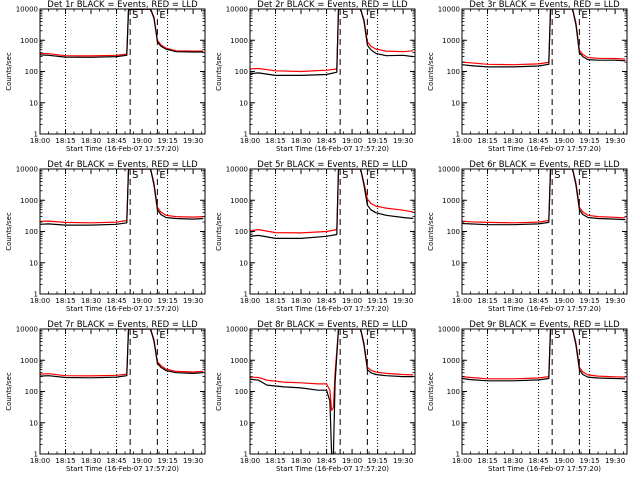  Describe the element at coordinates (122, 325) in the screenshot. I see `panel-title: Det 7r BLACK = Events, RED = LLD` at that location.